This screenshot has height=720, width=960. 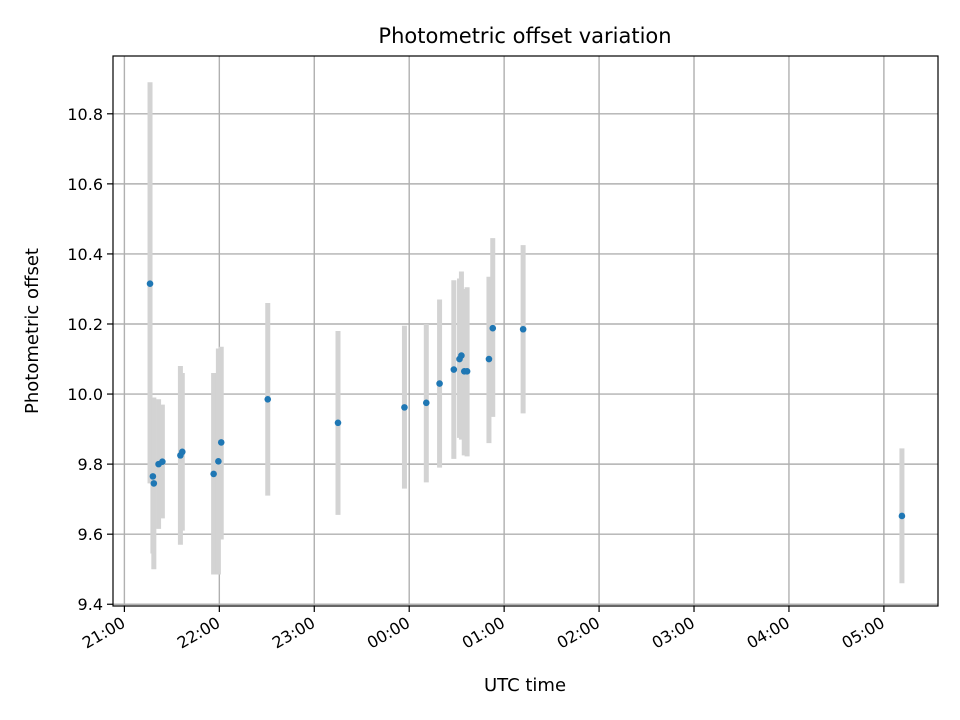 I want to click on y-axis-ticks: 9.4 9.6 9.8 10.0 10.2 10.4 10.6 10.8, so click(x=90, y=359).